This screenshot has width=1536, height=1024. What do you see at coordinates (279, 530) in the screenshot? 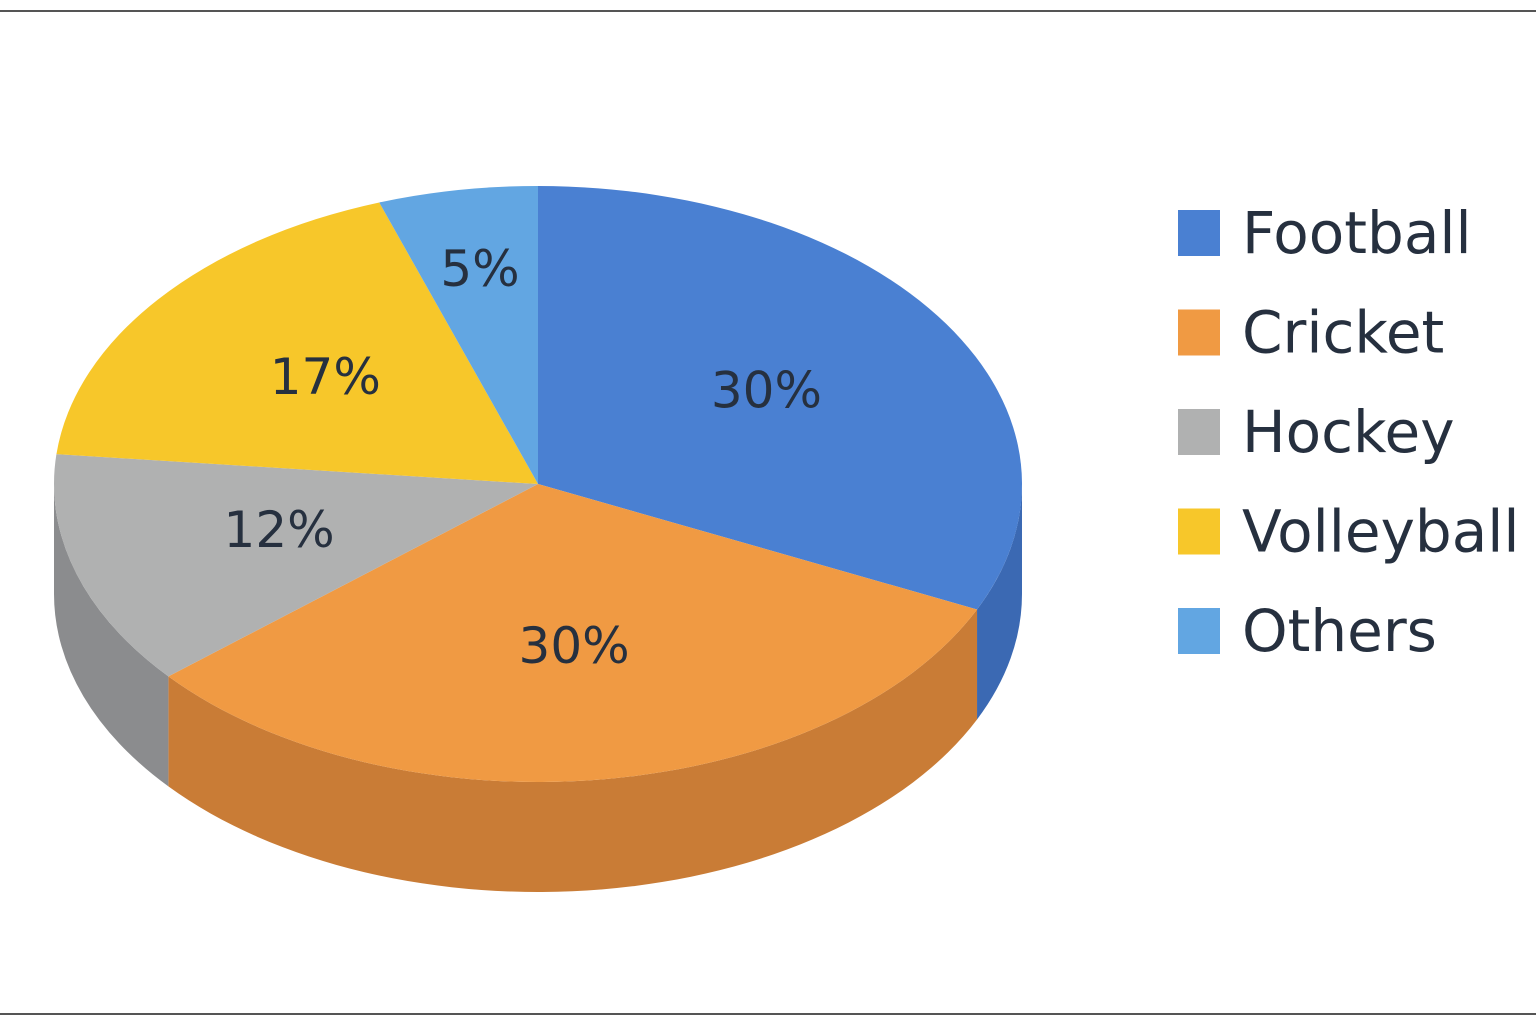
I see `data-label: 12%` at bounding box center [279, 530].